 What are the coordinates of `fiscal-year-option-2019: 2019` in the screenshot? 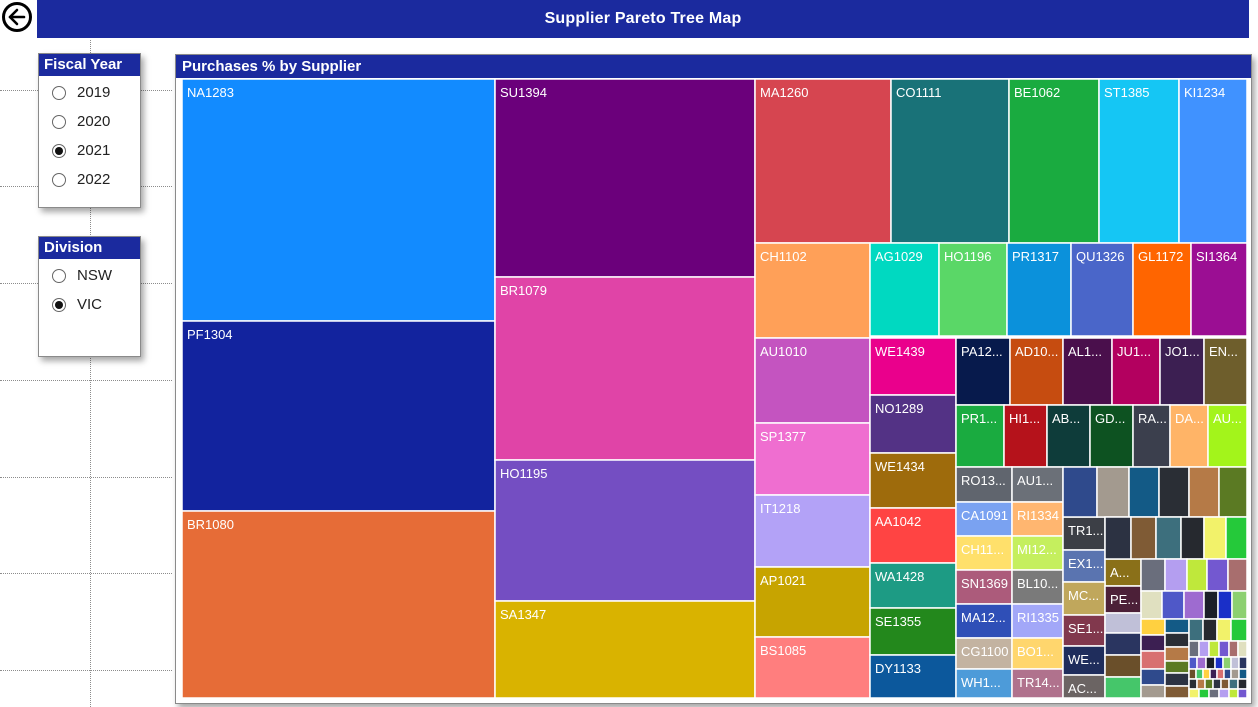 It's located at (89, 92).